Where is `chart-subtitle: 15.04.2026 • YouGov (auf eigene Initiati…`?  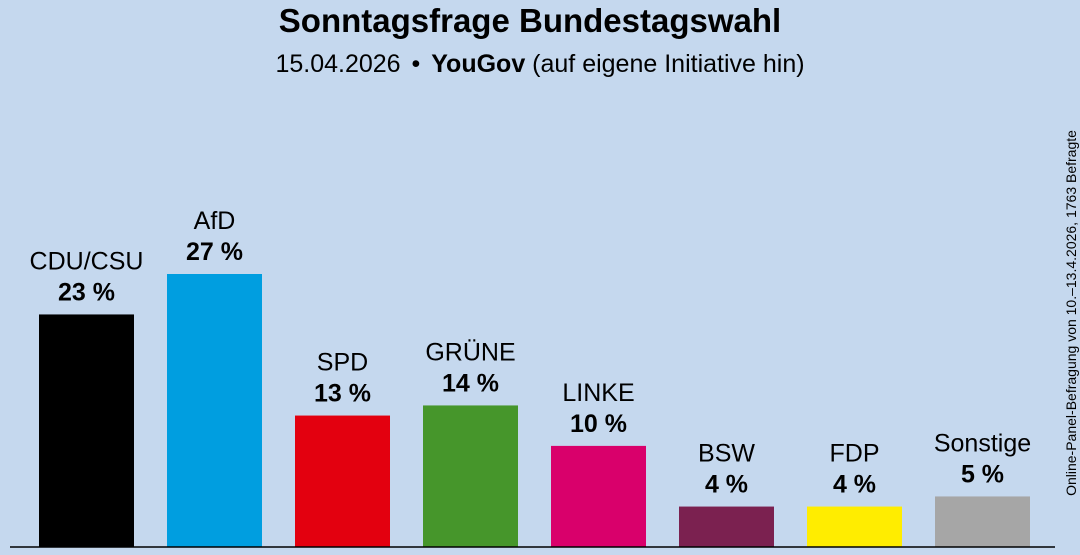 chart-subtitle: 15.04.2026 • YouGov (auf eigene Initiati… is located at coordinates (540, 64).